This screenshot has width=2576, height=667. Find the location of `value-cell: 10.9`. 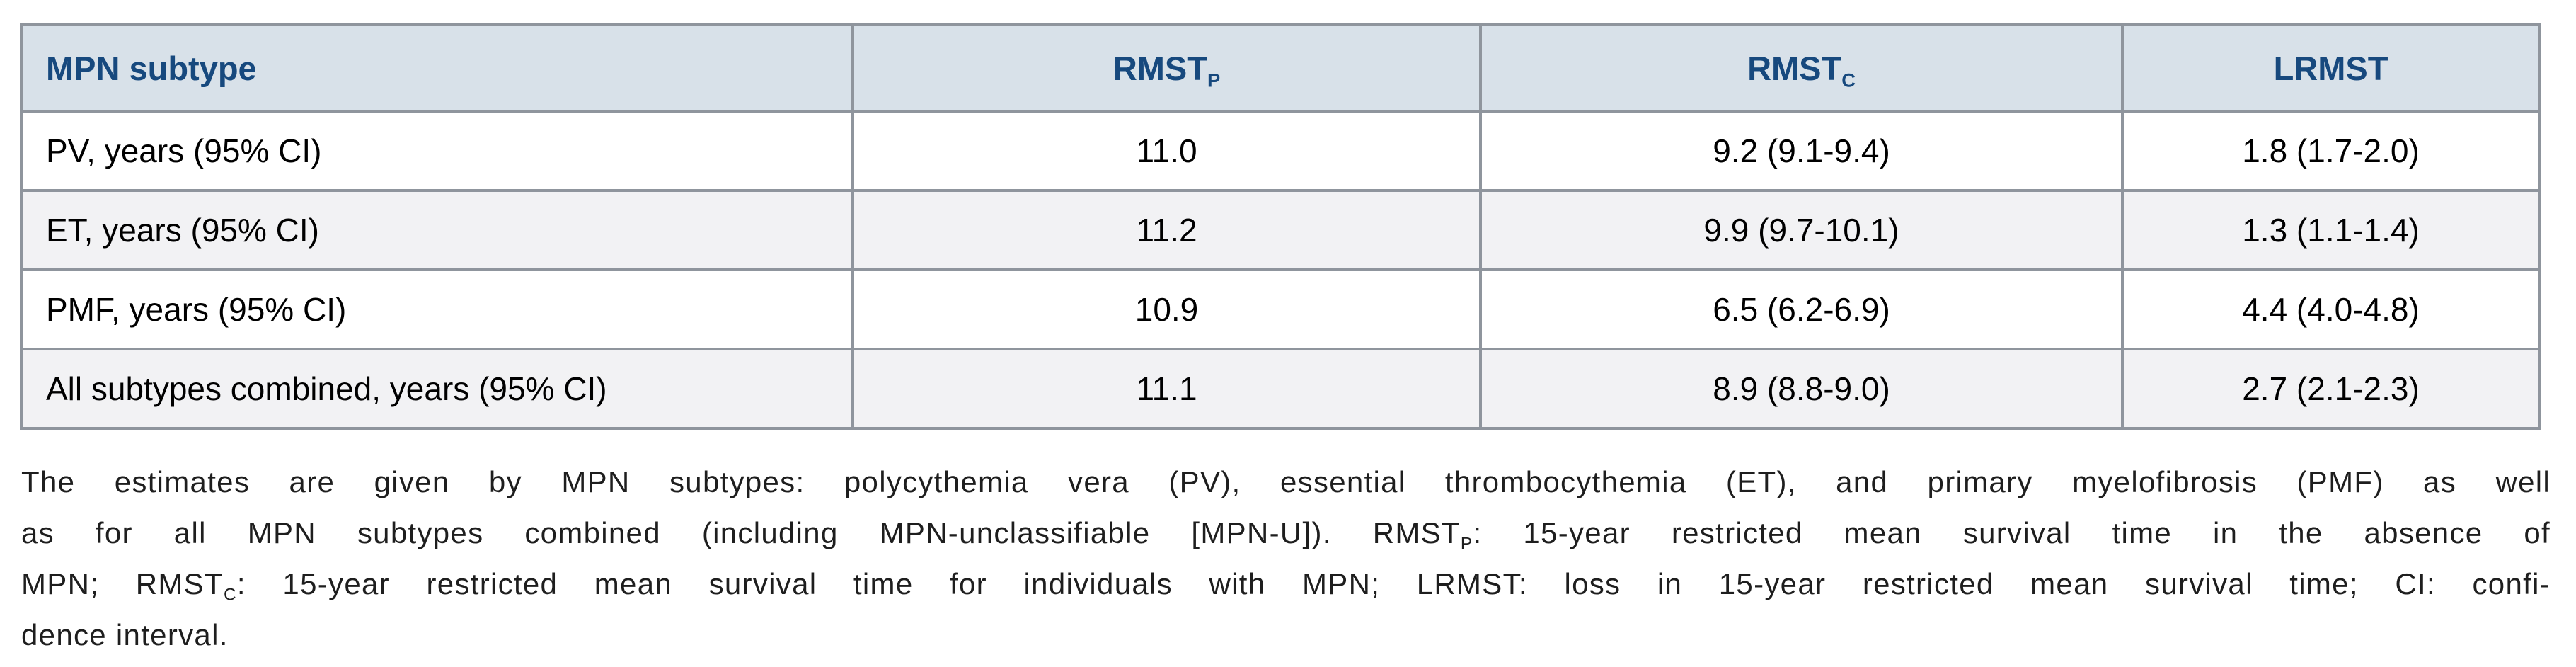

value-cell: 10.9 is located at coordinates (1167, 309).